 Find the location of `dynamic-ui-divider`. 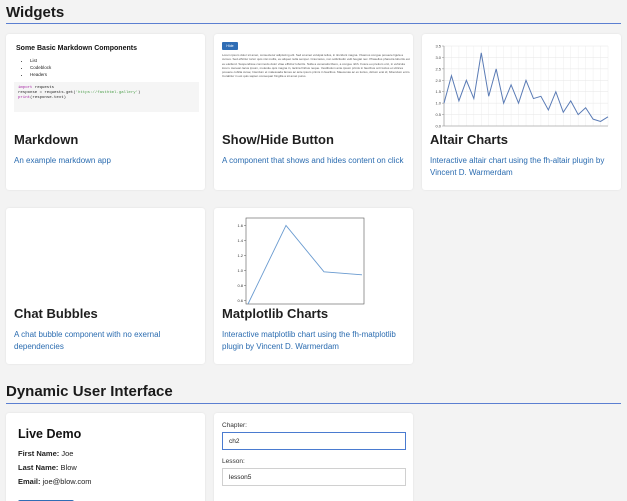

dynamic-ui-divider is located at coordinates (313, 403).